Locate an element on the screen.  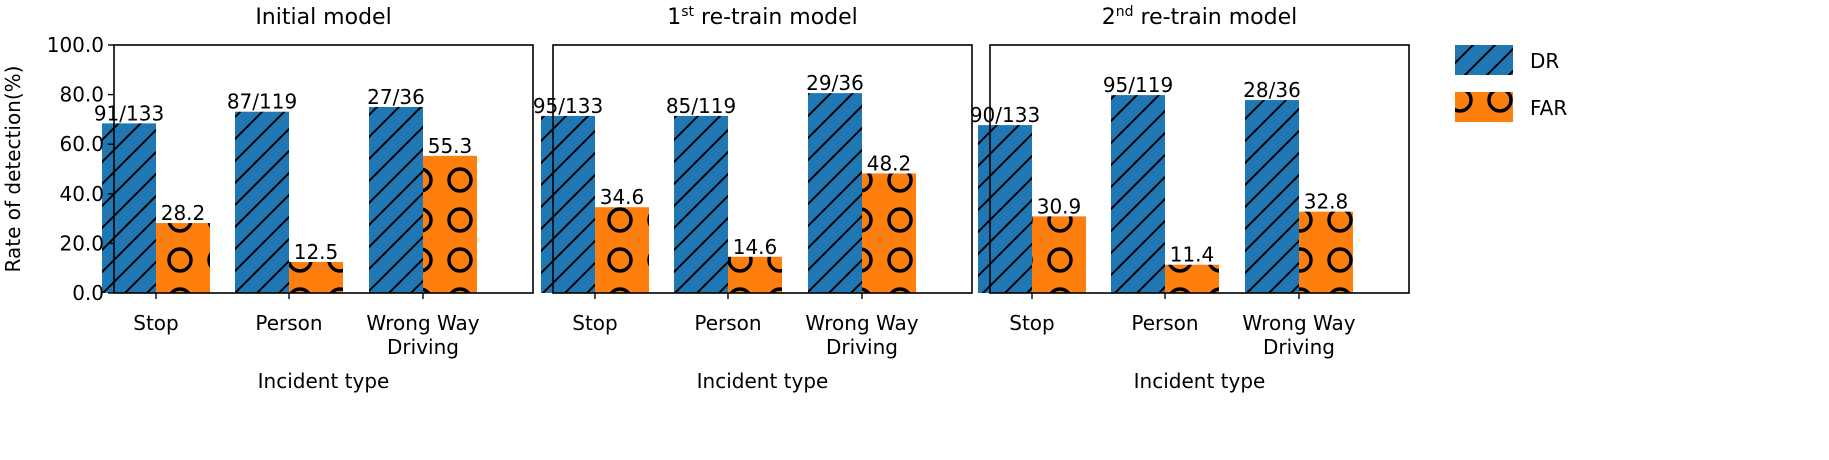
y-tick-label: 40.0 is located at coordinates (81, 194).